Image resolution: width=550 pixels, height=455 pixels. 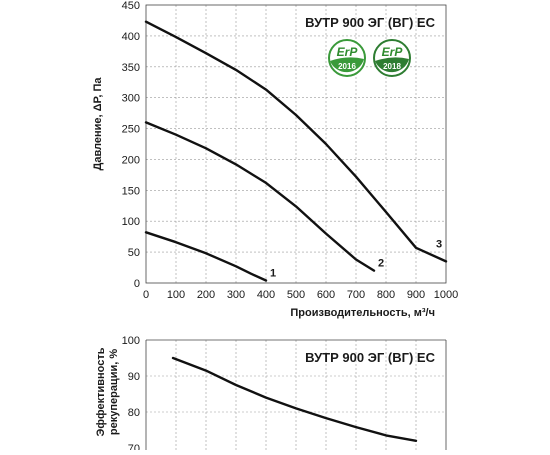 I want to click on y-axis-label: Давление, ΔР, Па, so click(x=98, y=124).